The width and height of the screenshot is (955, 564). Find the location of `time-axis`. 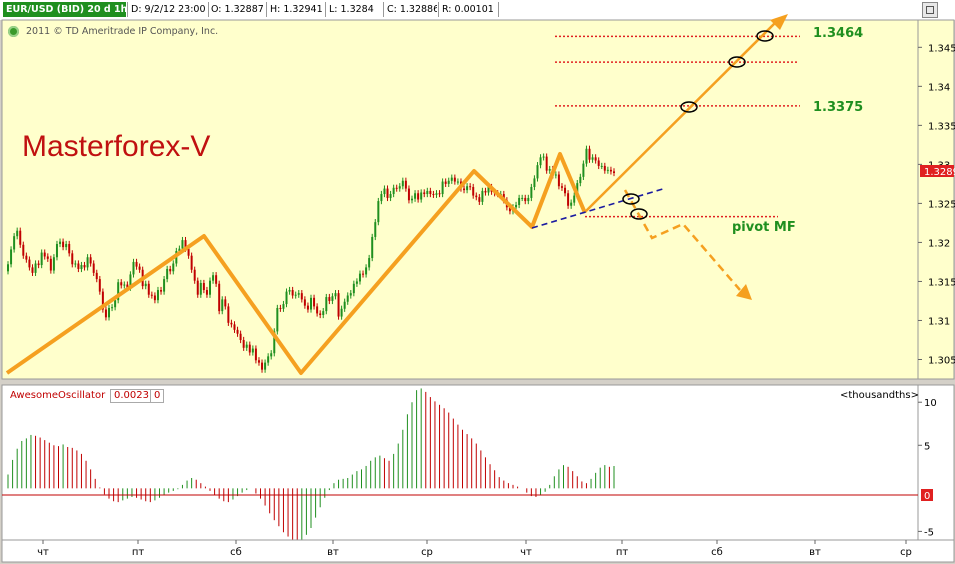

time-axis is located at coordinates (478, 551).